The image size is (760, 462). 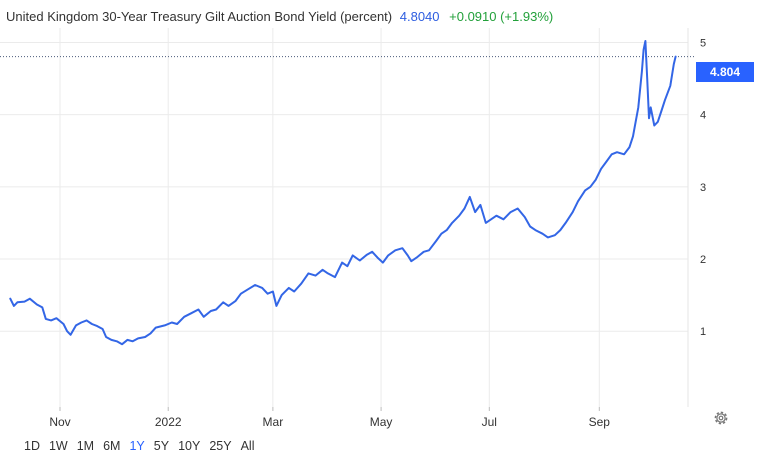 What do you see at coordinates (161, 446) in the screenshot?
I see `range-button-5y: 5Y` at bounding box center [161, 446].